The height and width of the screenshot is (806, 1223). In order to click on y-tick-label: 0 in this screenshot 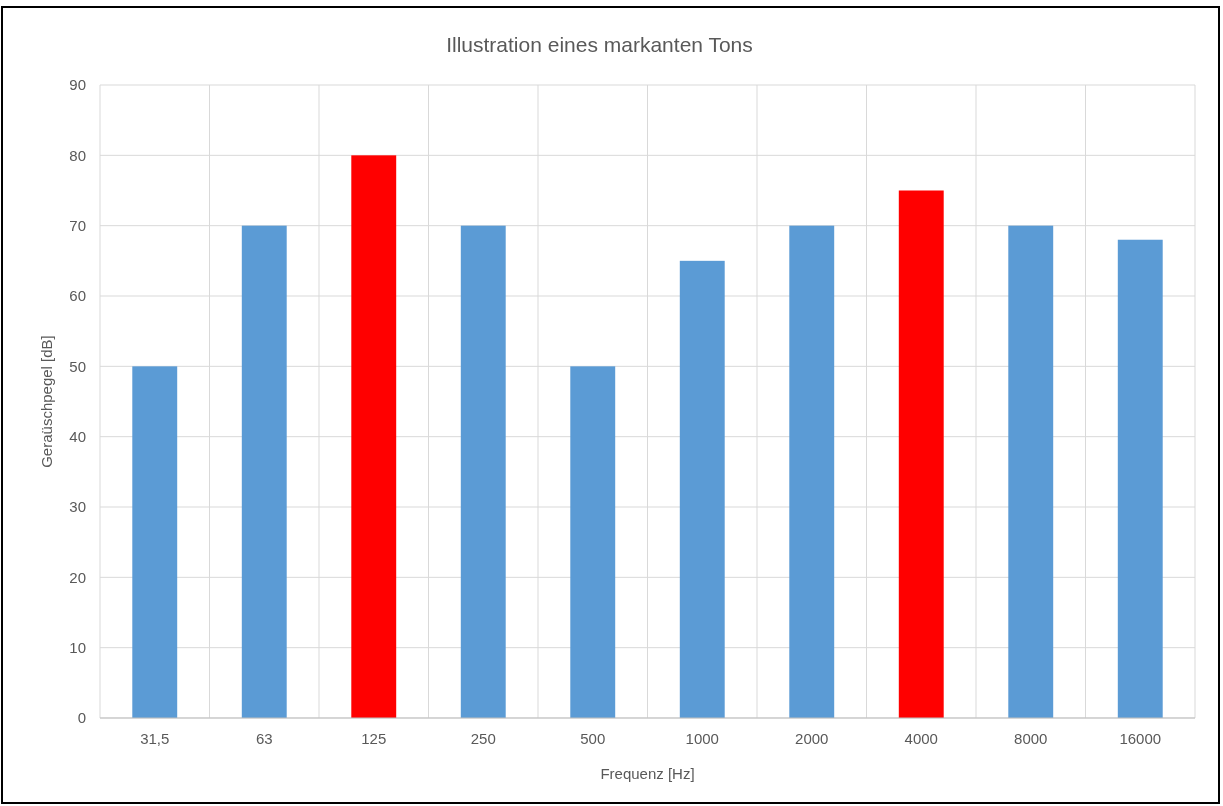, I will do `click(81, 718)`.